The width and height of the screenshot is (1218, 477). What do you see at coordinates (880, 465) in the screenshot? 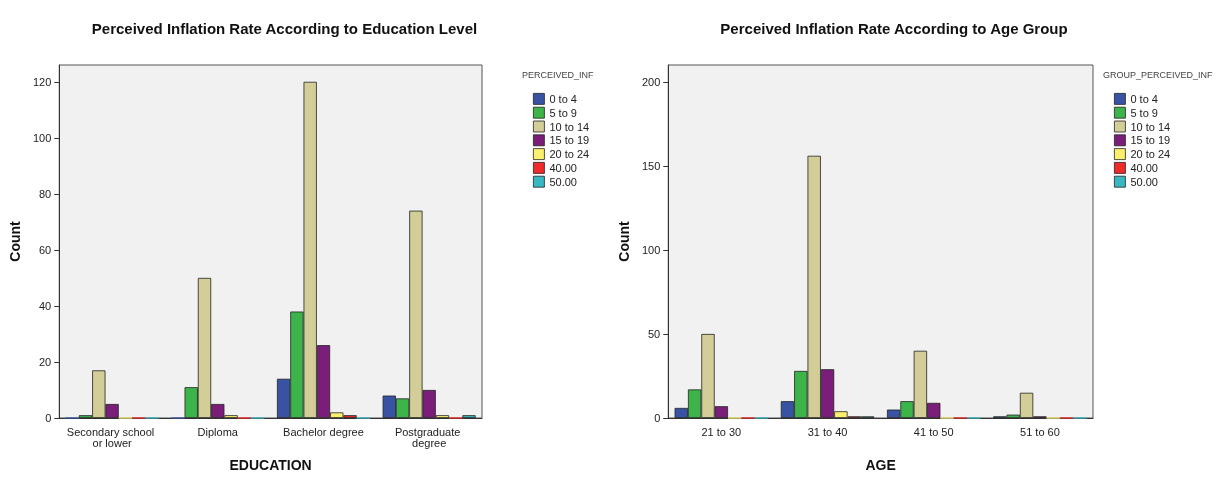
I see `x-axis-title: AGE` at bounding box center [880, 465].